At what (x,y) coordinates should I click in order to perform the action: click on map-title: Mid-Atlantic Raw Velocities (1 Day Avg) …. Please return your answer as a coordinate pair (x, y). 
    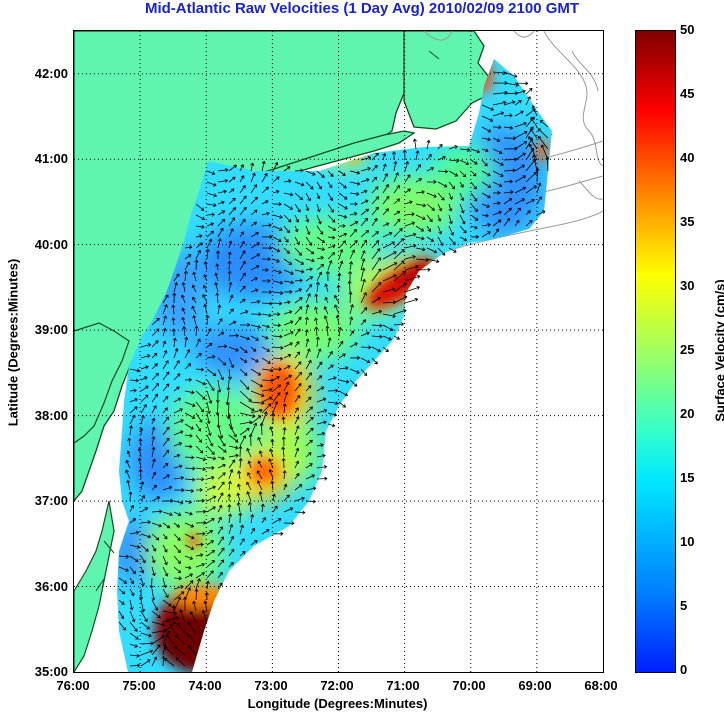
    Looking at the image, I should click on (362, 8).